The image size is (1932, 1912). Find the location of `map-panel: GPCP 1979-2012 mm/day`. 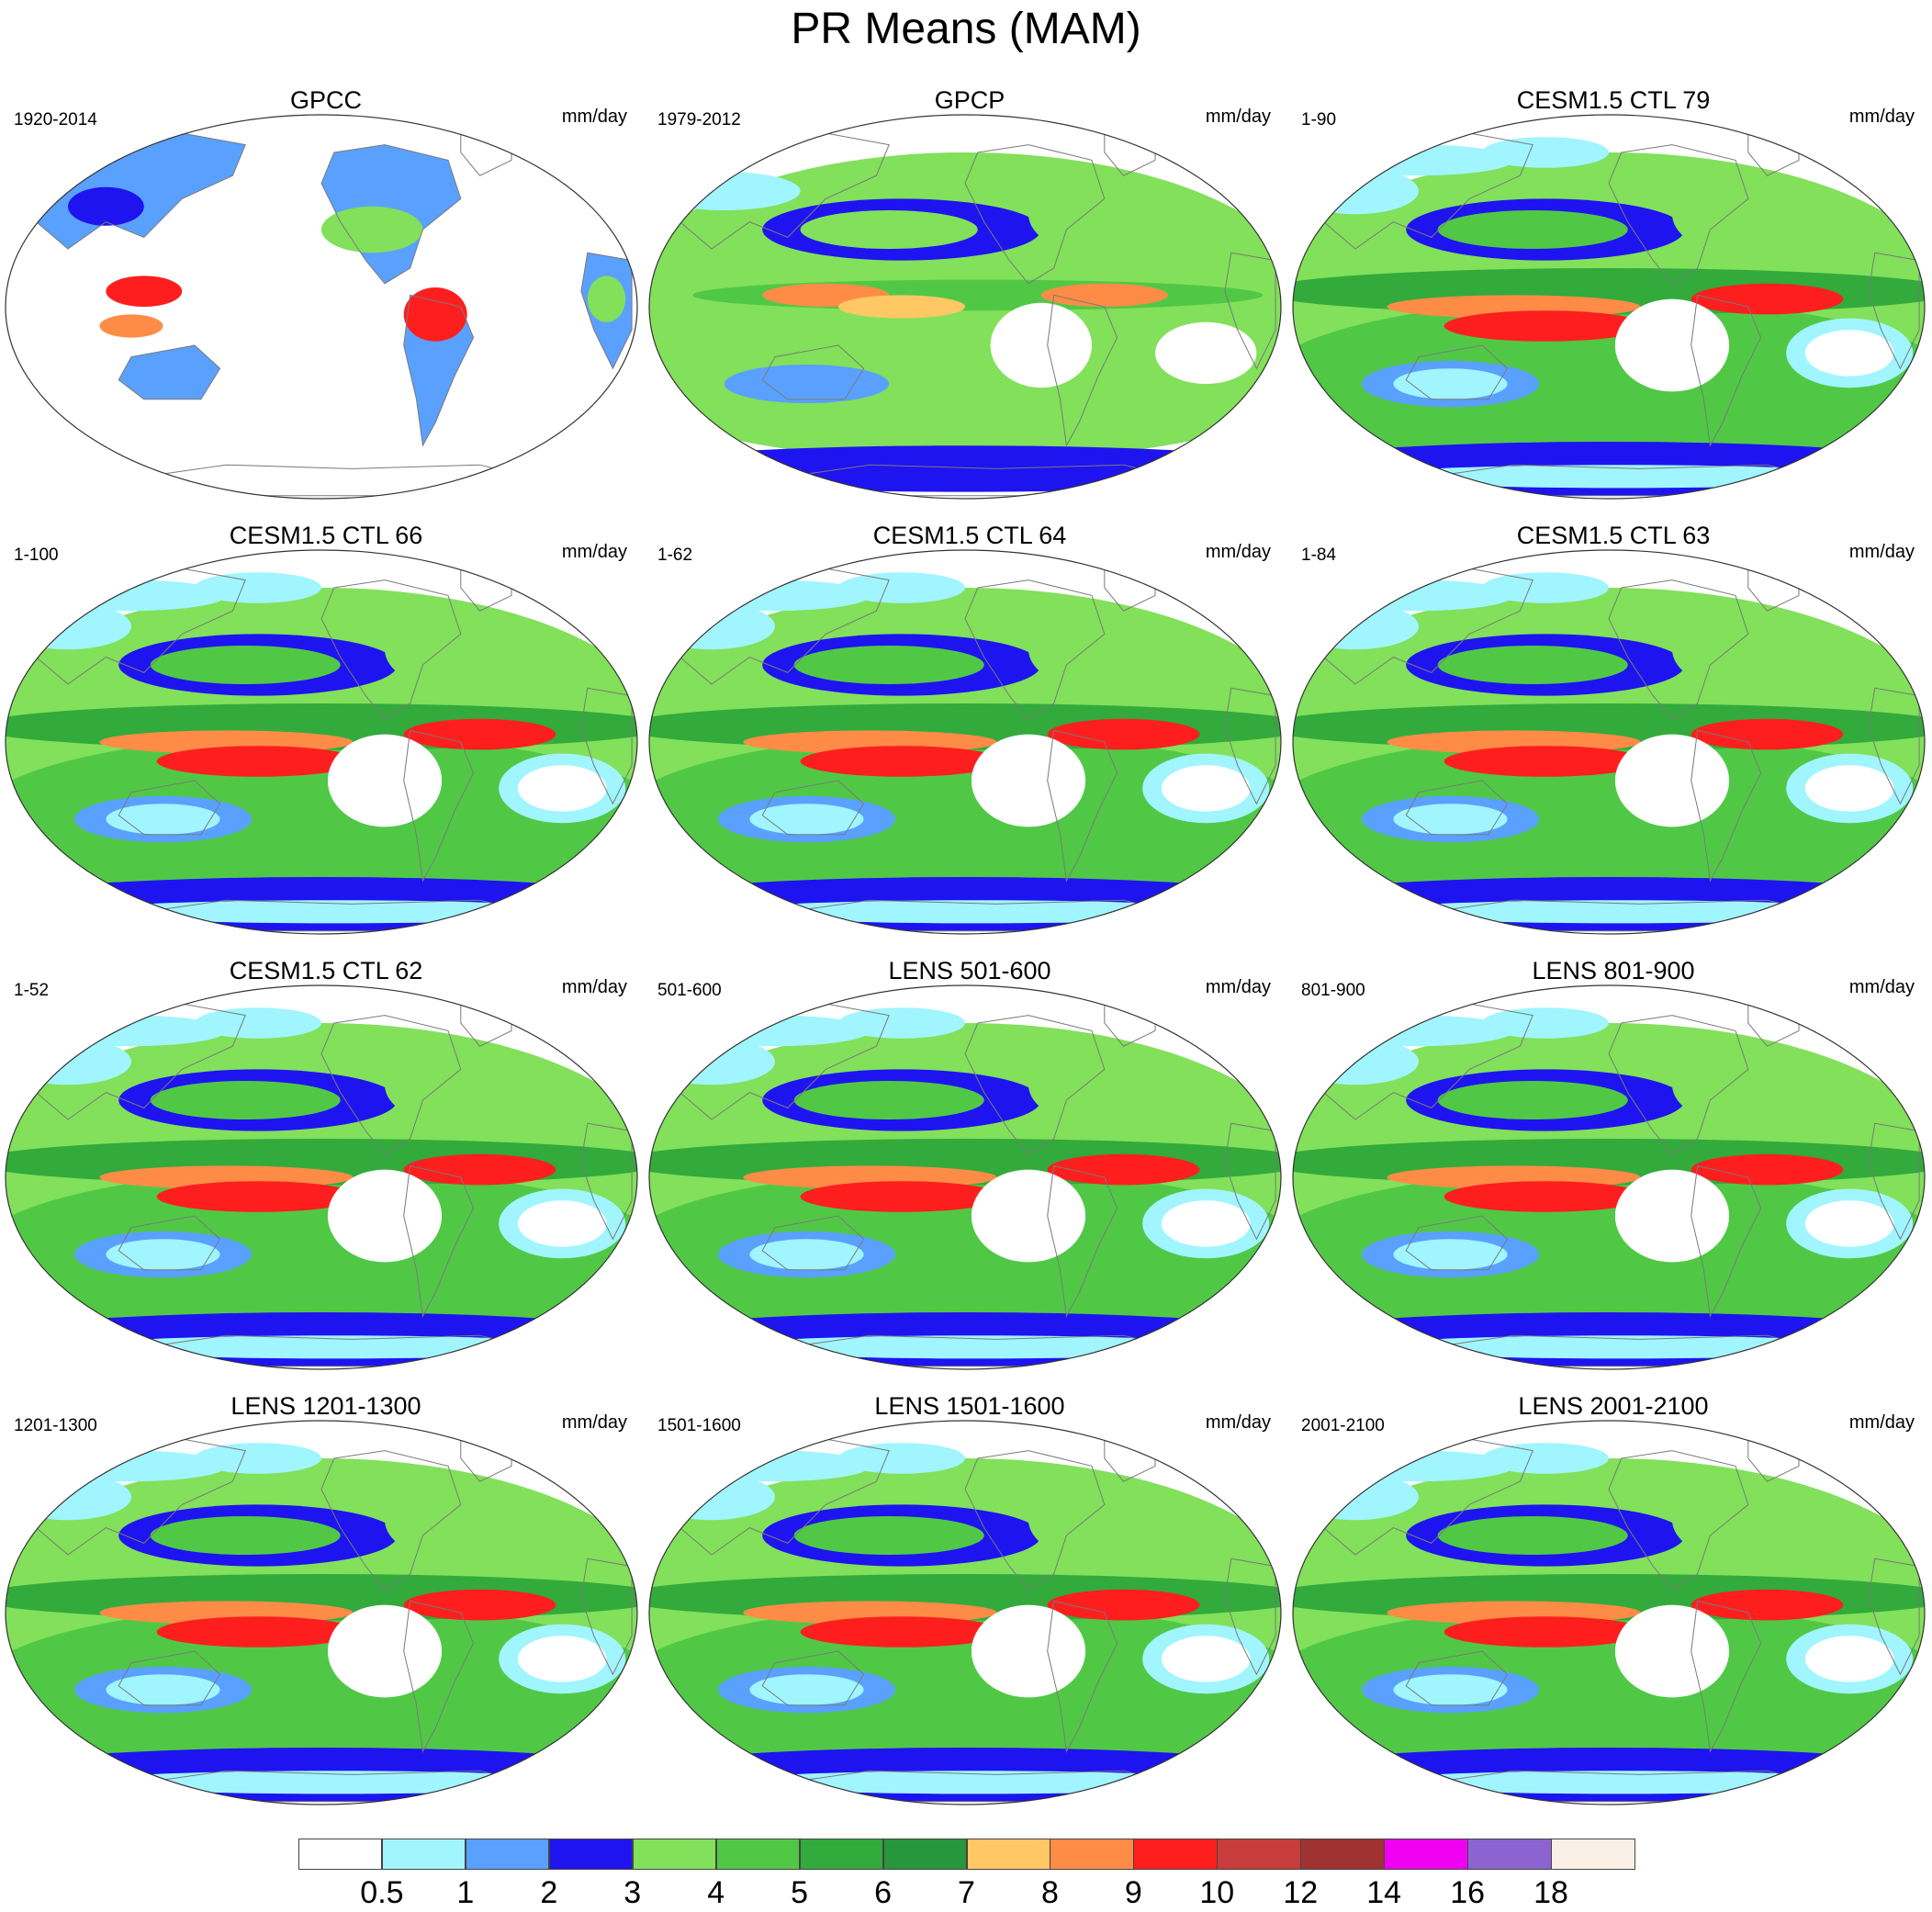

map-panel: GPCP 1979-2012 mm/day is located at coordinates (969, 300).